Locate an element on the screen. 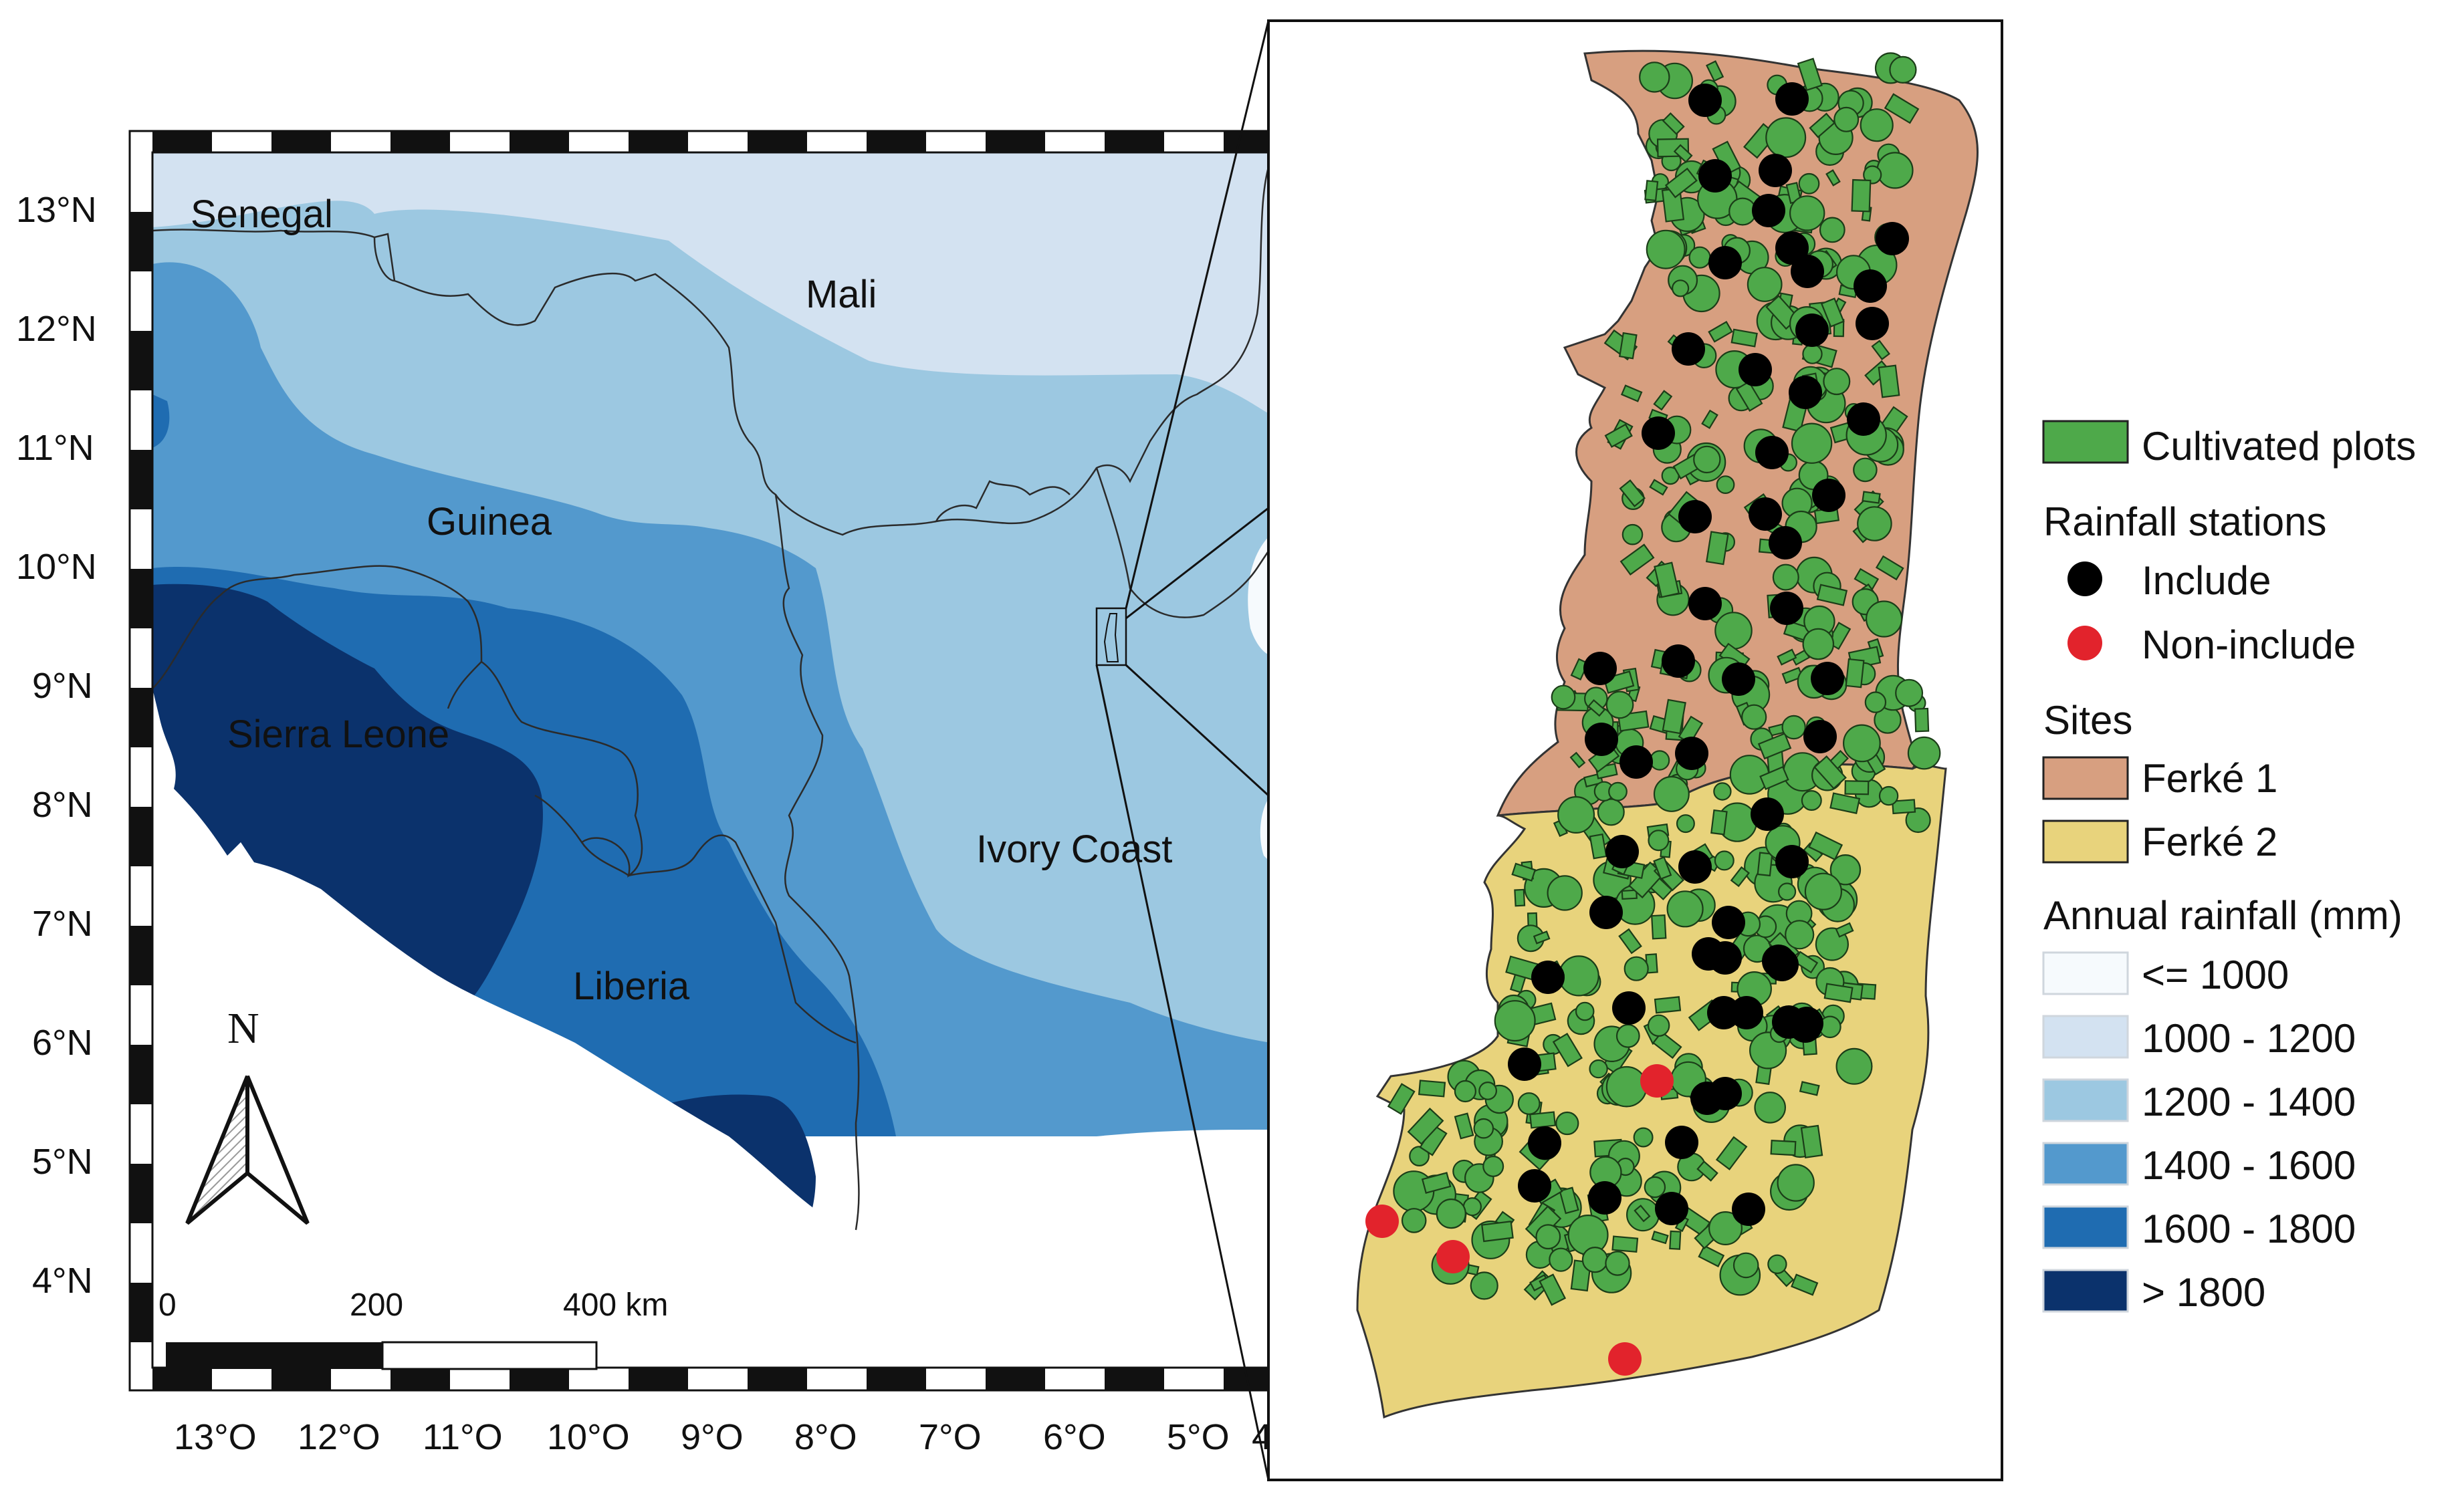 This screenshot has height=1504, width=2464. lon-label: 7°O is located at coordinates (950, 1437).